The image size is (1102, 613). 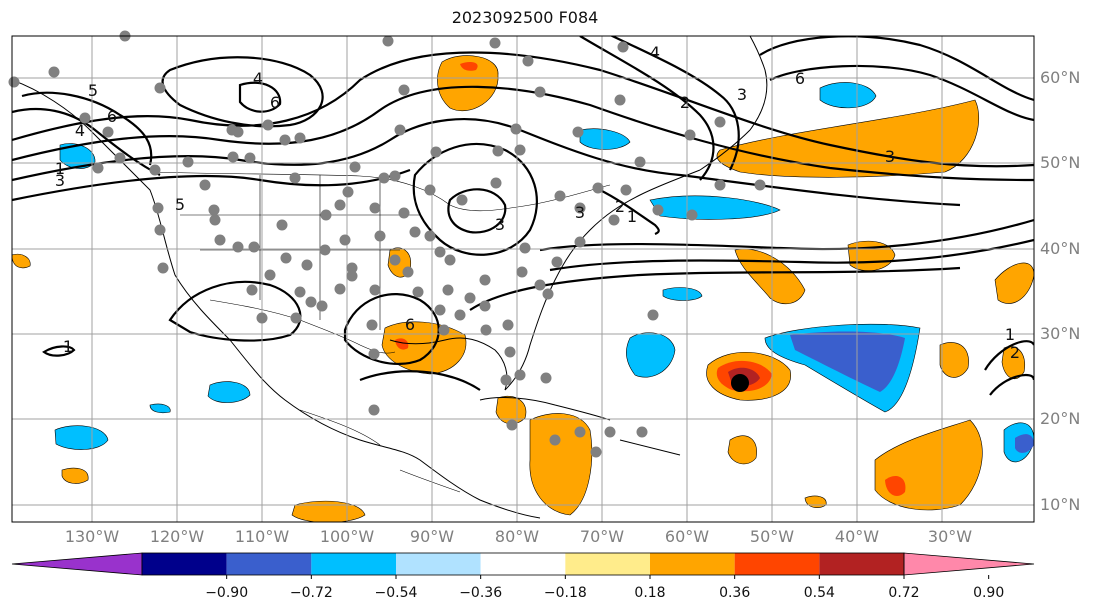 What do you see at coordinates (1010, 334) in the screenshot?
I see `contour-label: 1` at bounding box center [1010, 334].